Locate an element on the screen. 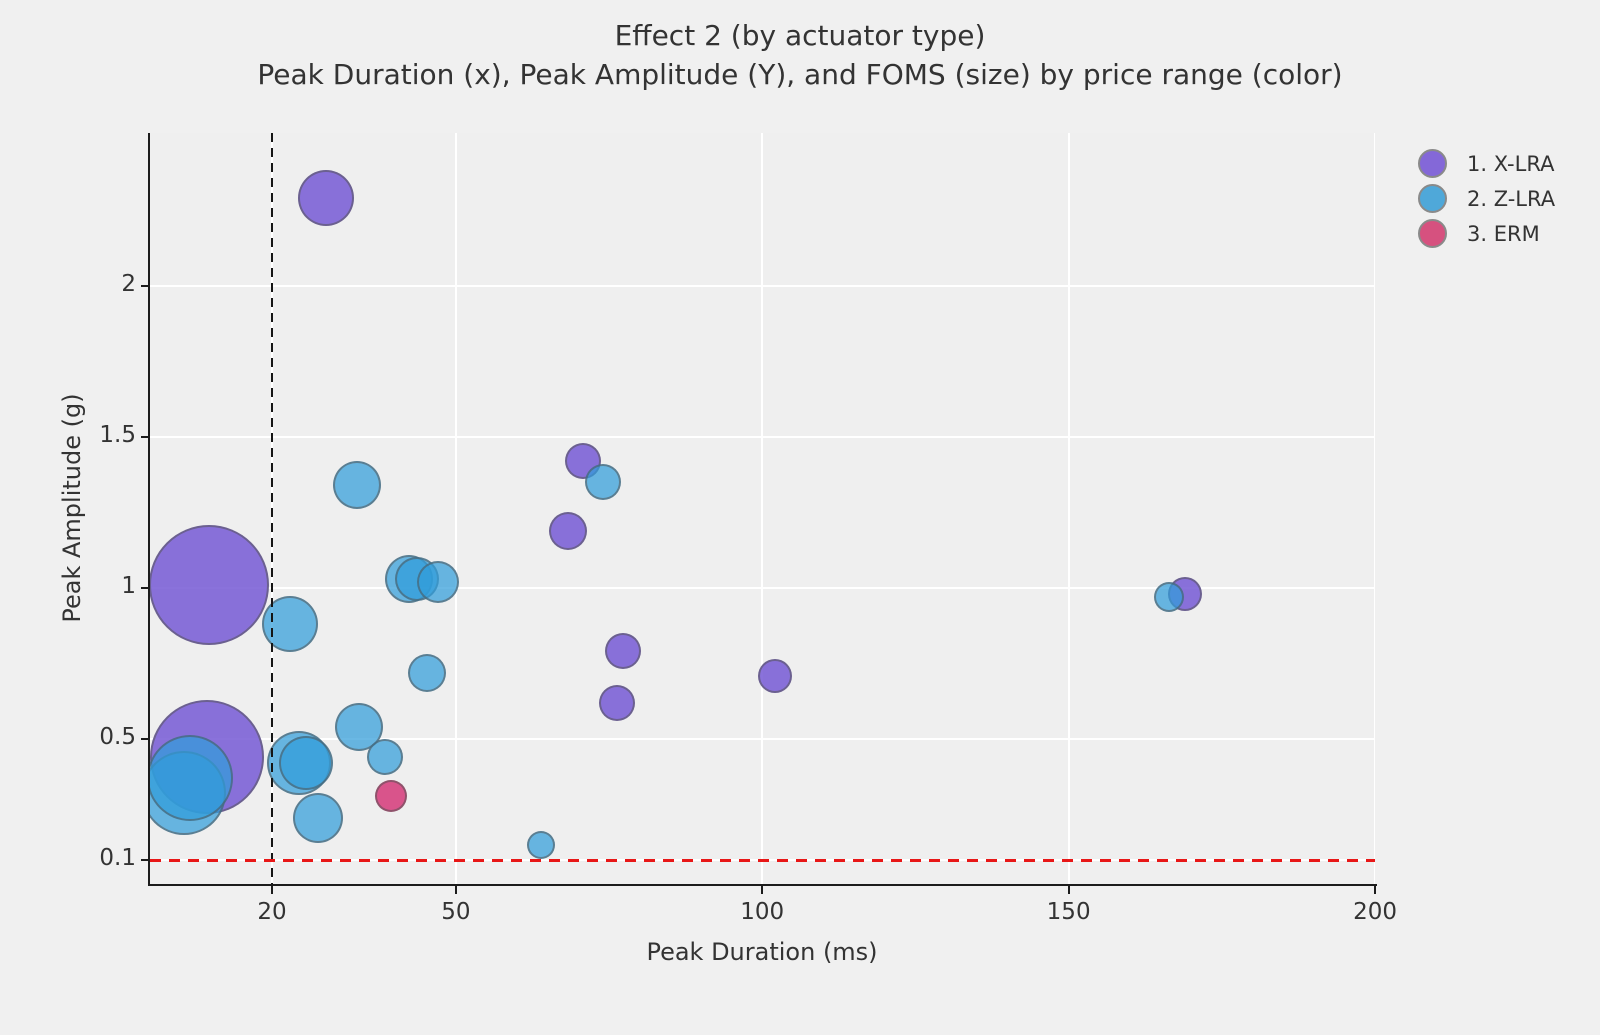 Image resolution: width=1600 pixels, height=1035 pixels. legend-item-z-lra: 2. Z-LRA is located at coordinates (1486, 198).